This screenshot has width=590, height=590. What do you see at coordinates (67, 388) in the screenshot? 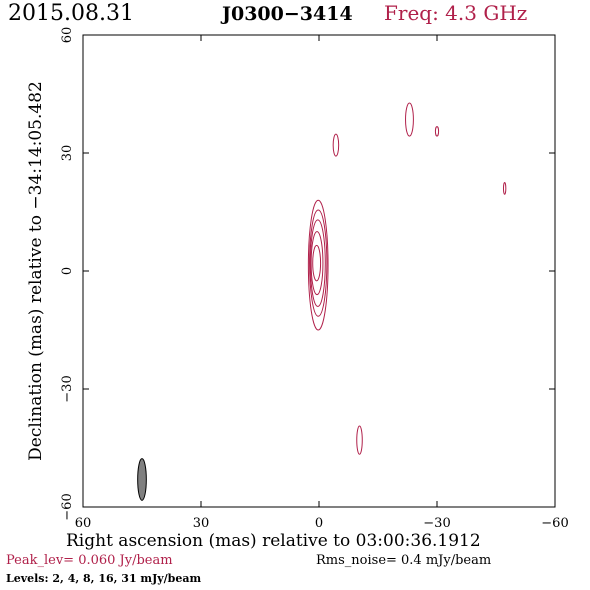
I see `y-tick-label: −30` at bounding box center [67, 388].